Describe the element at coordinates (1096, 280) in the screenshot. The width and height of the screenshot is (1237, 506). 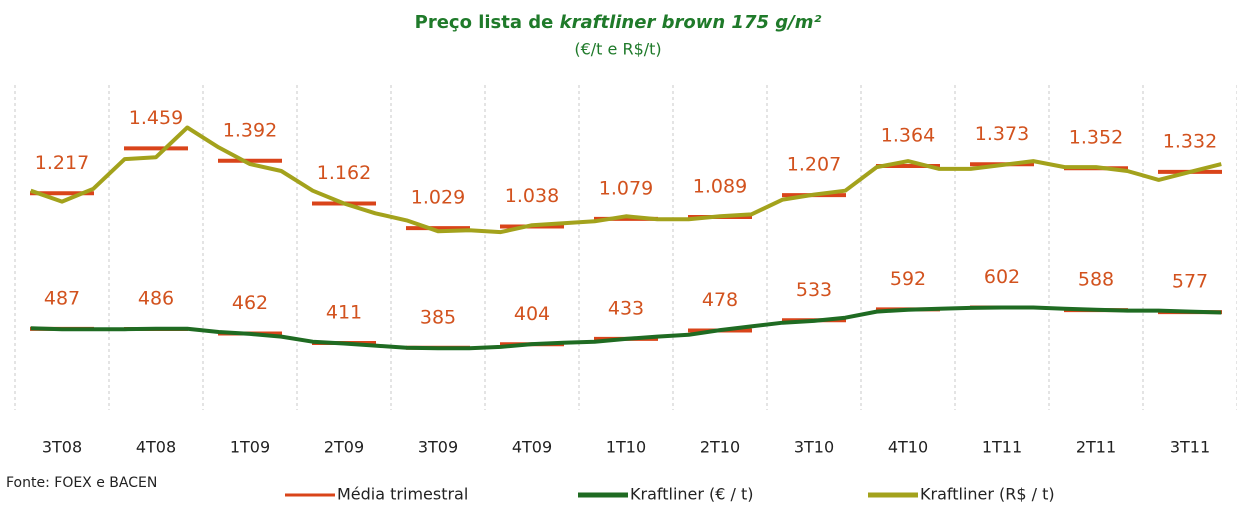
I see `average-label: 588` at that location.